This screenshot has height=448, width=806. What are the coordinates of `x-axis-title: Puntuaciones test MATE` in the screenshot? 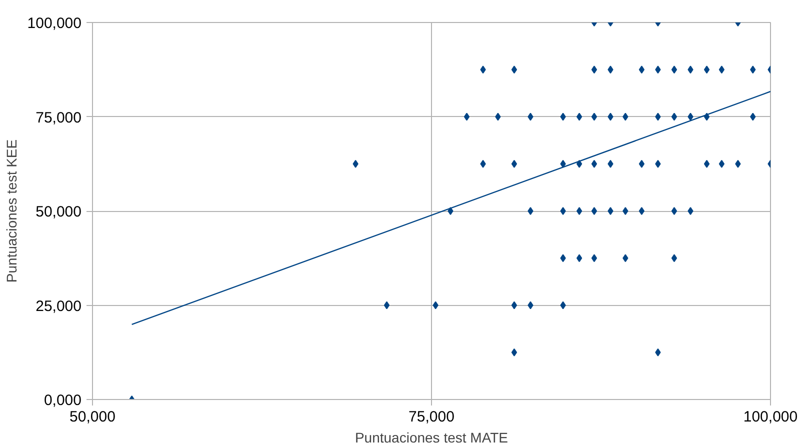 It's located at (431, 438).